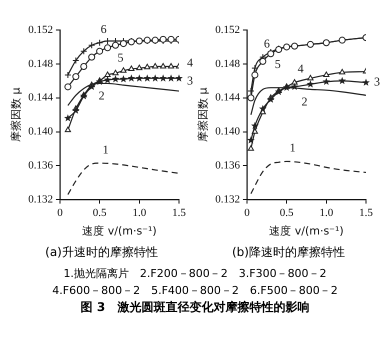  Describe the element at coordinates (101, 252) in the screenshot. I see `text: (a)升速时的摩擦特性` at that location.